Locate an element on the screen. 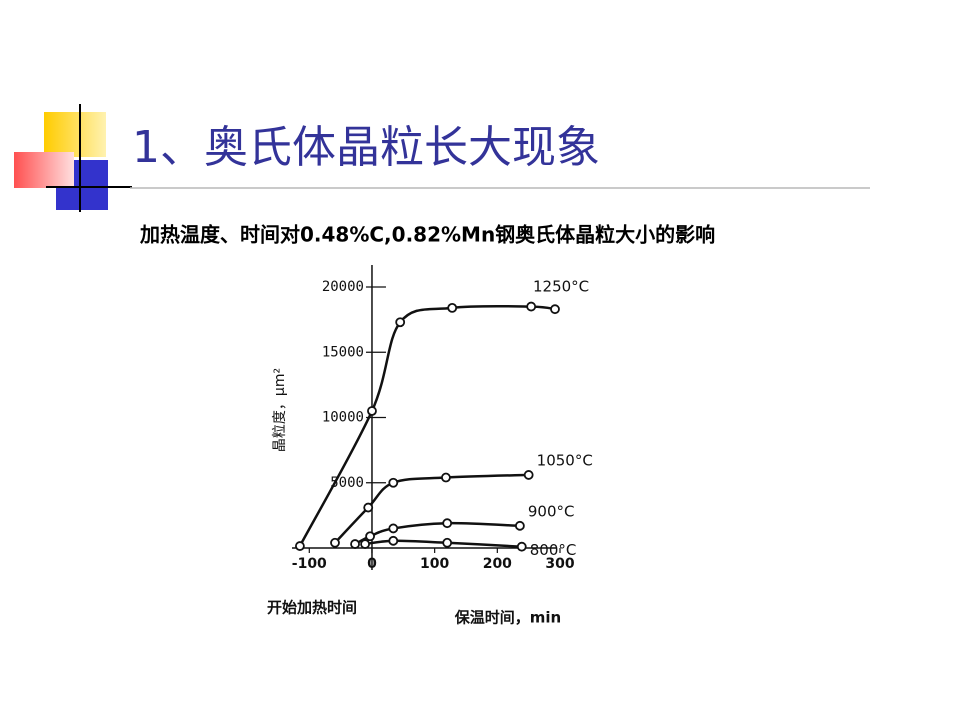  y-axis-label: 晶粒度，μm² is located at coordinates (280, 410).